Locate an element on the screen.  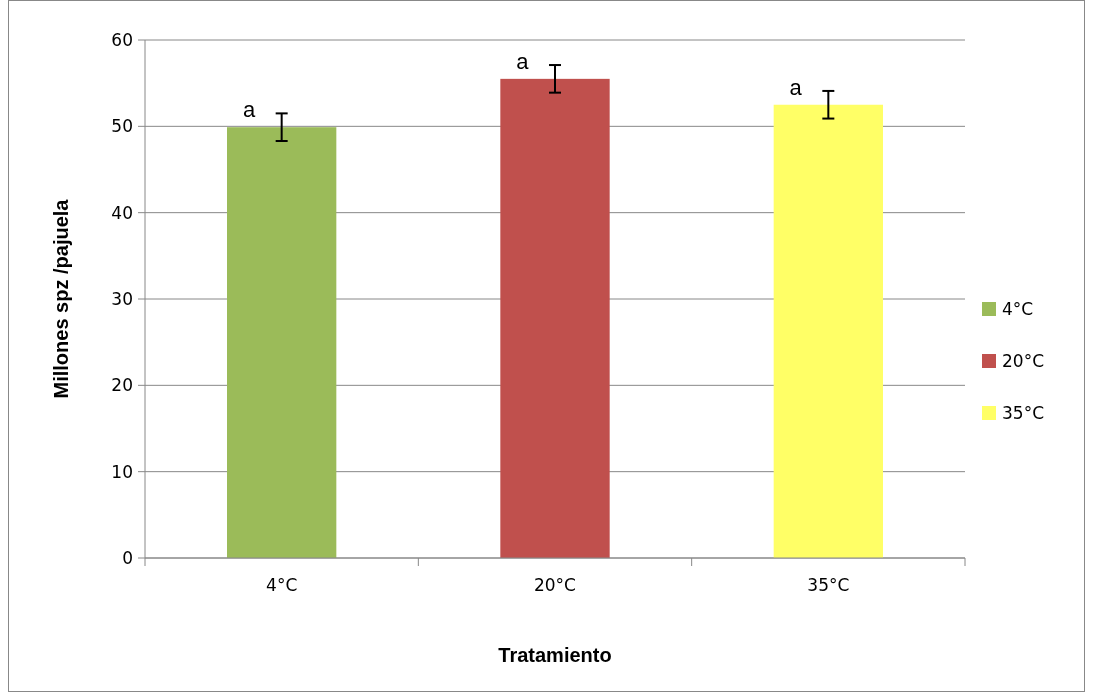
legend-label: 35°C is located at coordinates (1023, 412).